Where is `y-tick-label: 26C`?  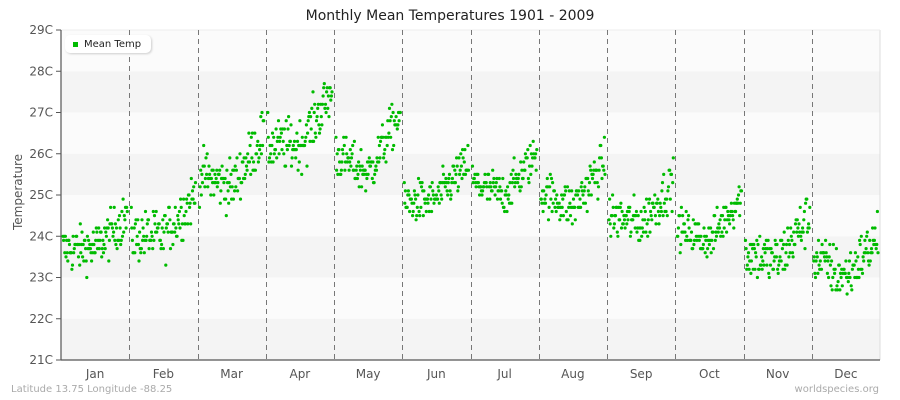
y-tick-label: 26C is located at coordinates (41, 154).